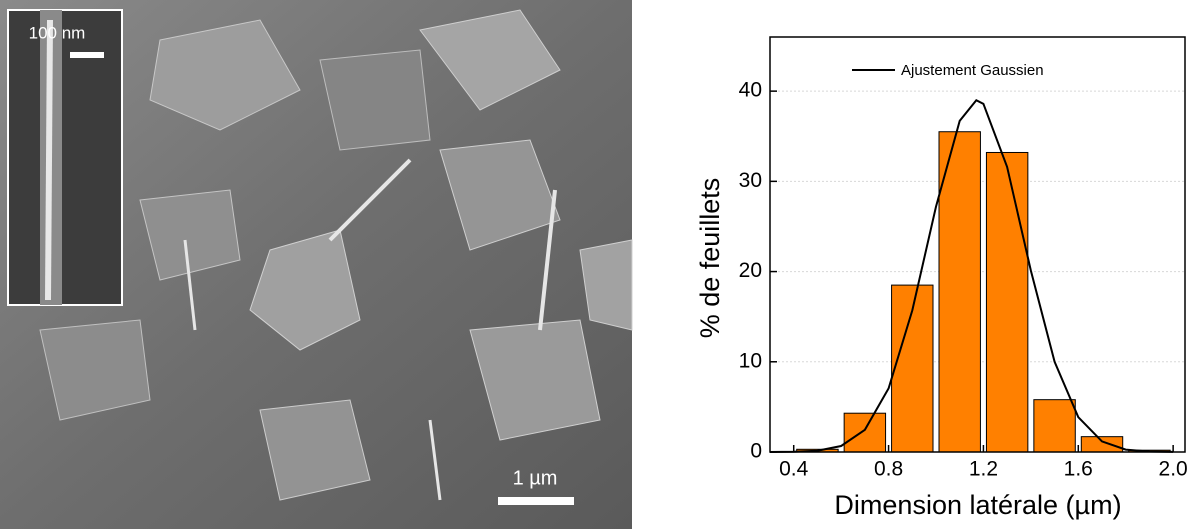 Image resolution: width=1193 pixels, height=529 pixels. What do you see at coordinates (972, 70) in the screenshot?
I see `legend-label: Ajustement Gaussien` at bounding box center [972, 70].